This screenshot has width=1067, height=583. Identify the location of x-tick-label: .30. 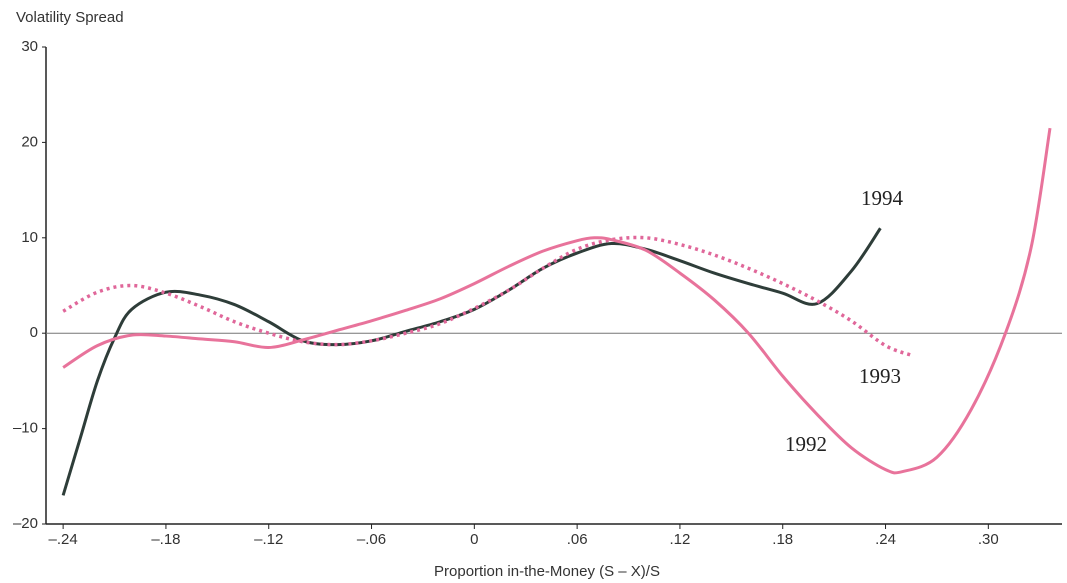
(988, 539).